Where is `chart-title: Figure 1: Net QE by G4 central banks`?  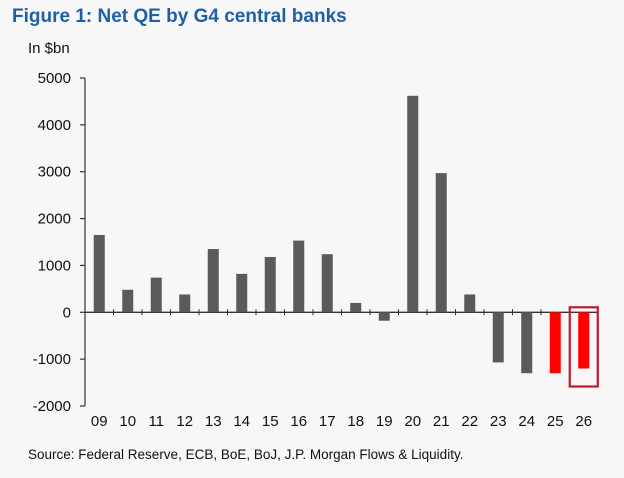 chart-title: Figure 1: Net QE by G4 central banks is located at coordinates (179, 16).